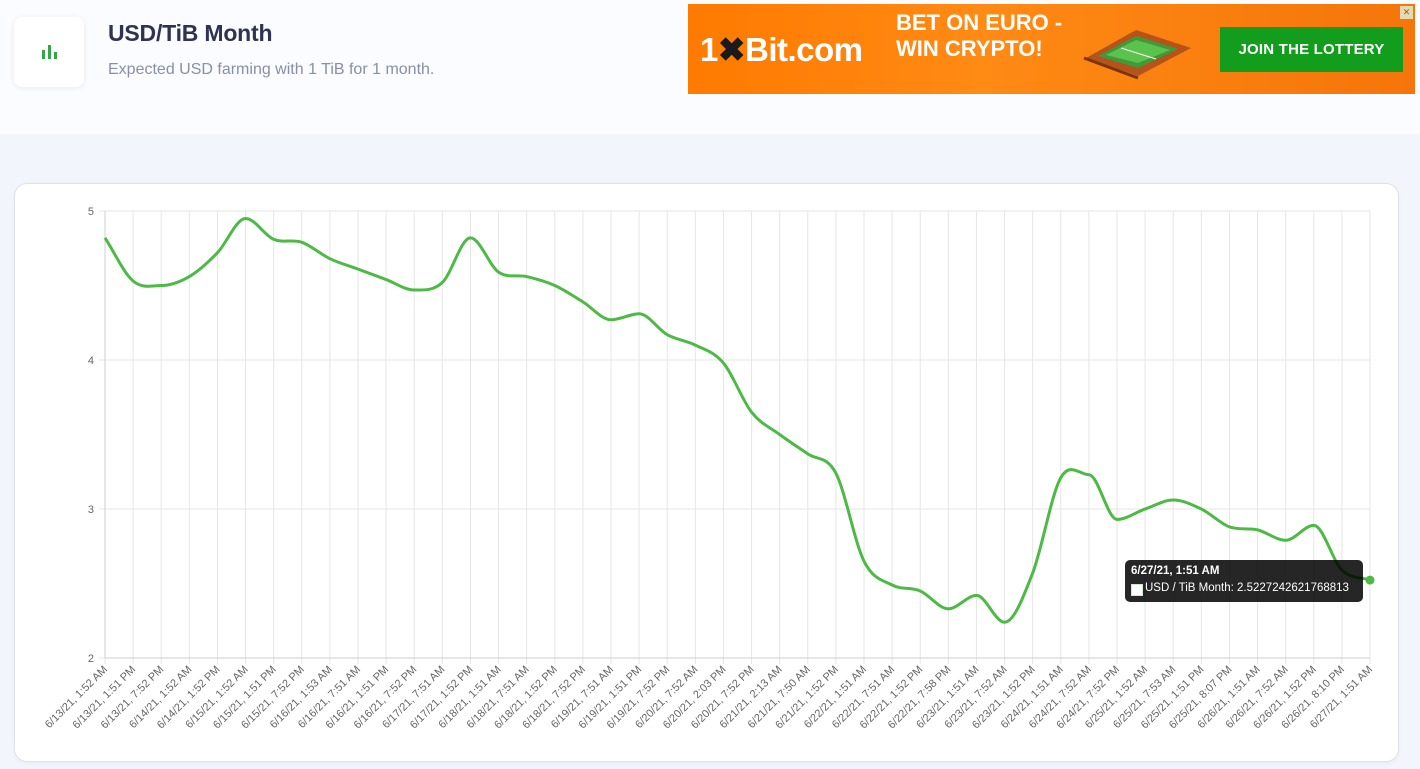 The width and height of the screenshot is (1420, 769). I want to click on active-data-point, so click(1370, 580).